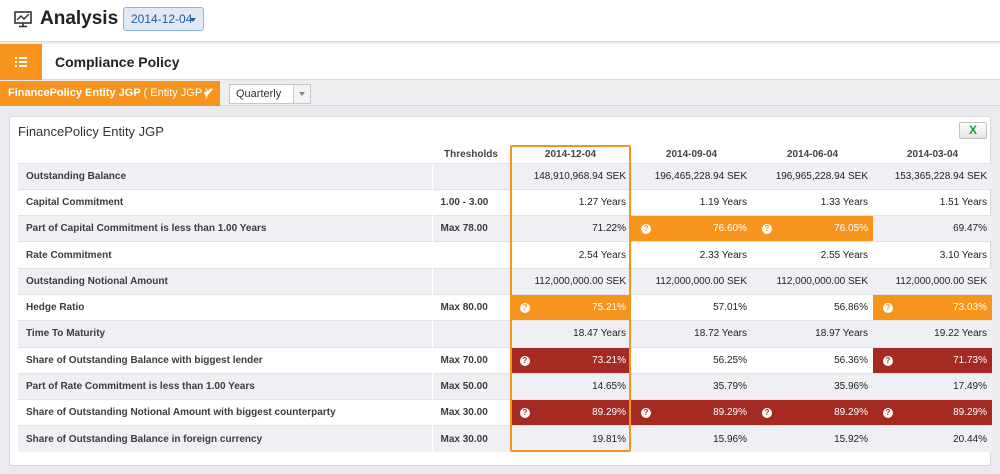 The width and height of the screenshot is (1000, 474). I want to click on export-excel-button: X, so click(973, 130).